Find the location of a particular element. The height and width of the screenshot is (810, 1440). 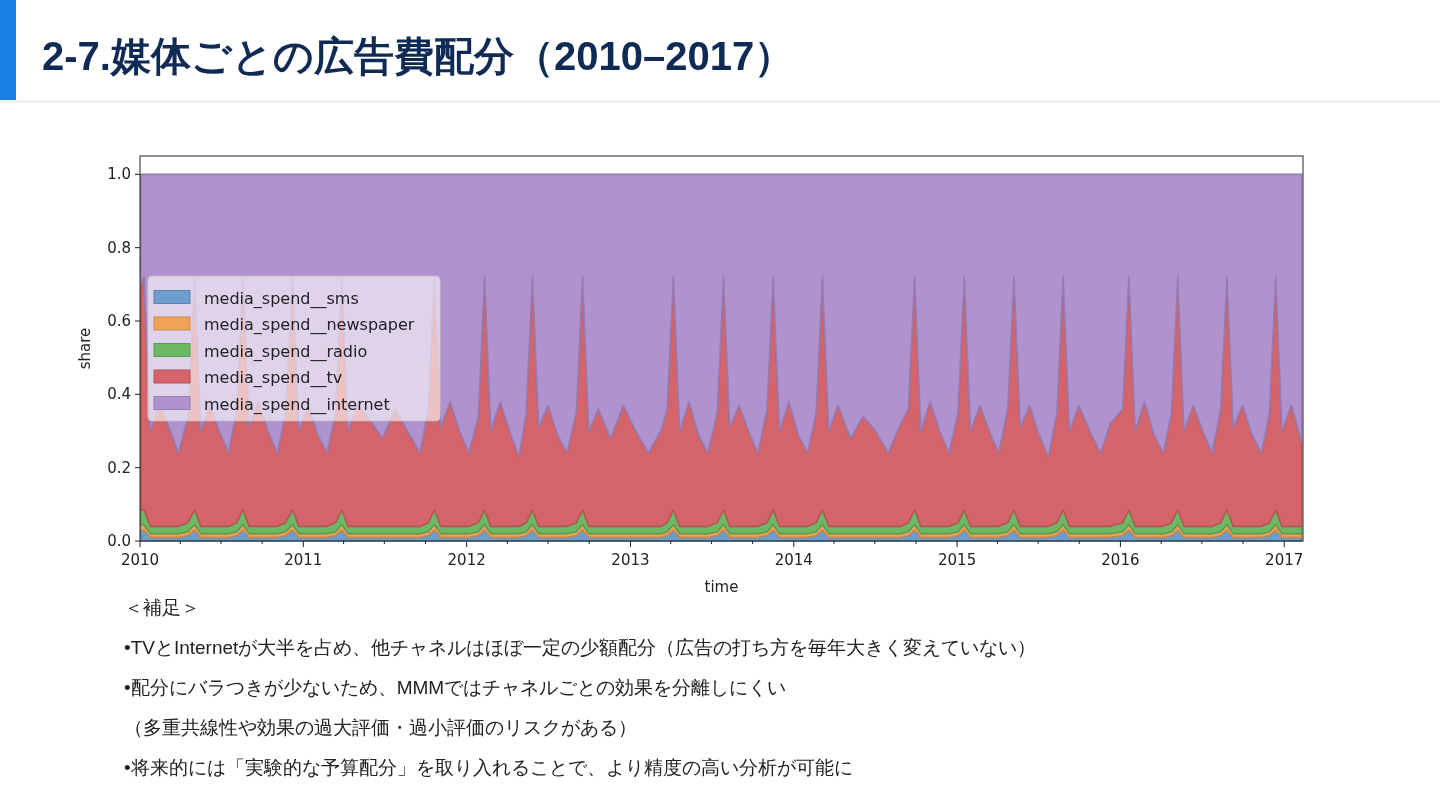

x-tick-label: 2011 is located at coordinates (303, 560).